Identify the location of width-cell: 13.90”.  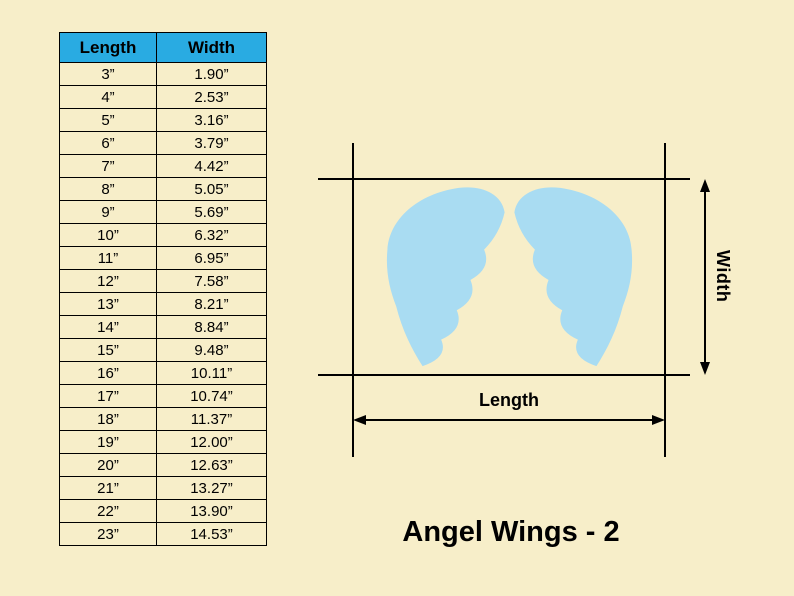
(211, 511).